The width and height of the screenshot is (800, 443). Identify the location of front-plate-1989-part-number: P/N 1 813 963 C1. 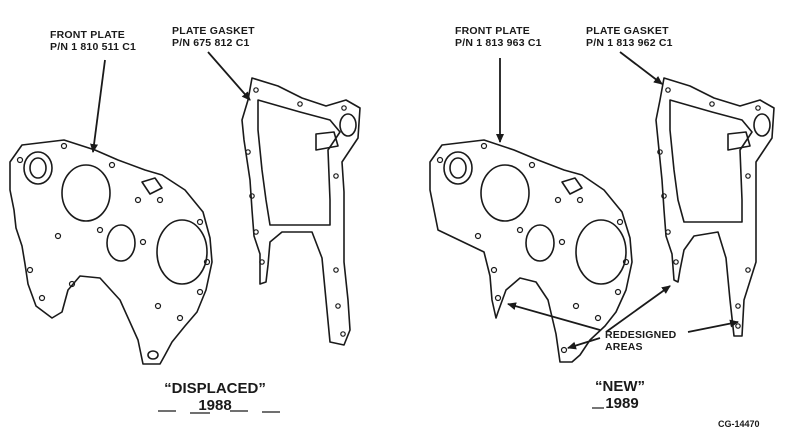
(498, 43).